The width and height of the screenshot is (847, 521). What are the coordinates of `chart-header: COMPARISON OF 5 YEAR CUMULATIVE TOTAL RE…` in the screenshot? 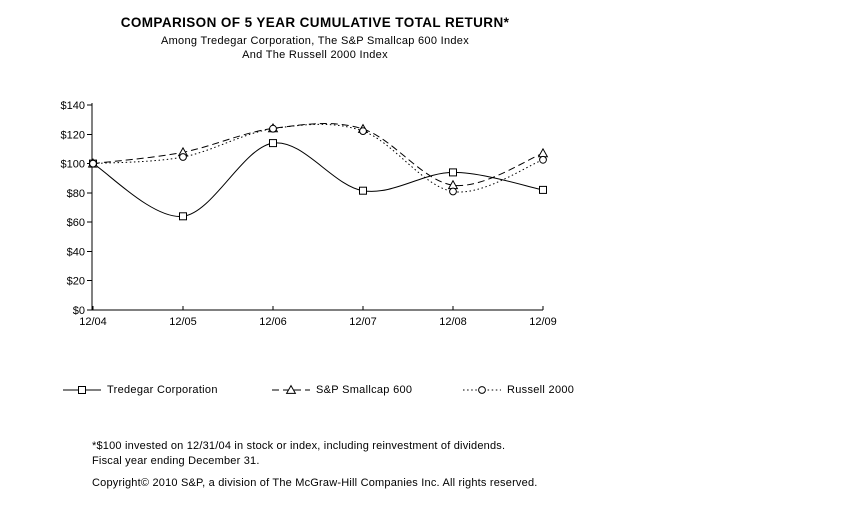 It's located at (315, 38).